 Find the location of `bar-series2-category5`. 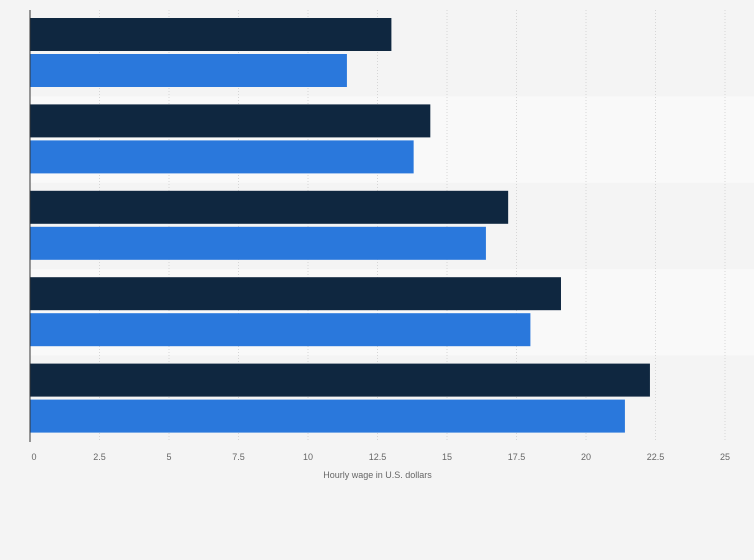

bar-series2-category5 is located at coordinates (327, 416).